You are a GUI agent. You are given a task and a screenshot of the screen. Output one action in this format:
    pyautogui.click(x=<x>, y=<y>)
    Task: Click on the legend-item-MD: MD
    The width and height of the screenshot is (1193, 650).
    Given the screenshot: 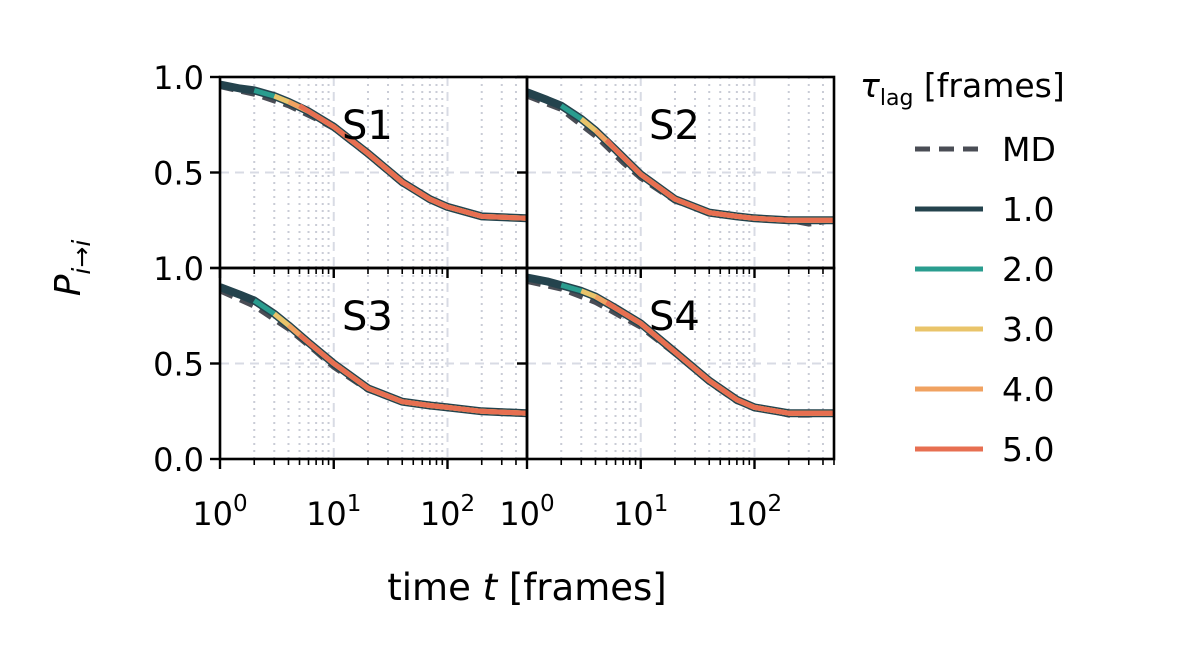 What is the action you would take?
    pyautogui.click(x=985, y=149)
    